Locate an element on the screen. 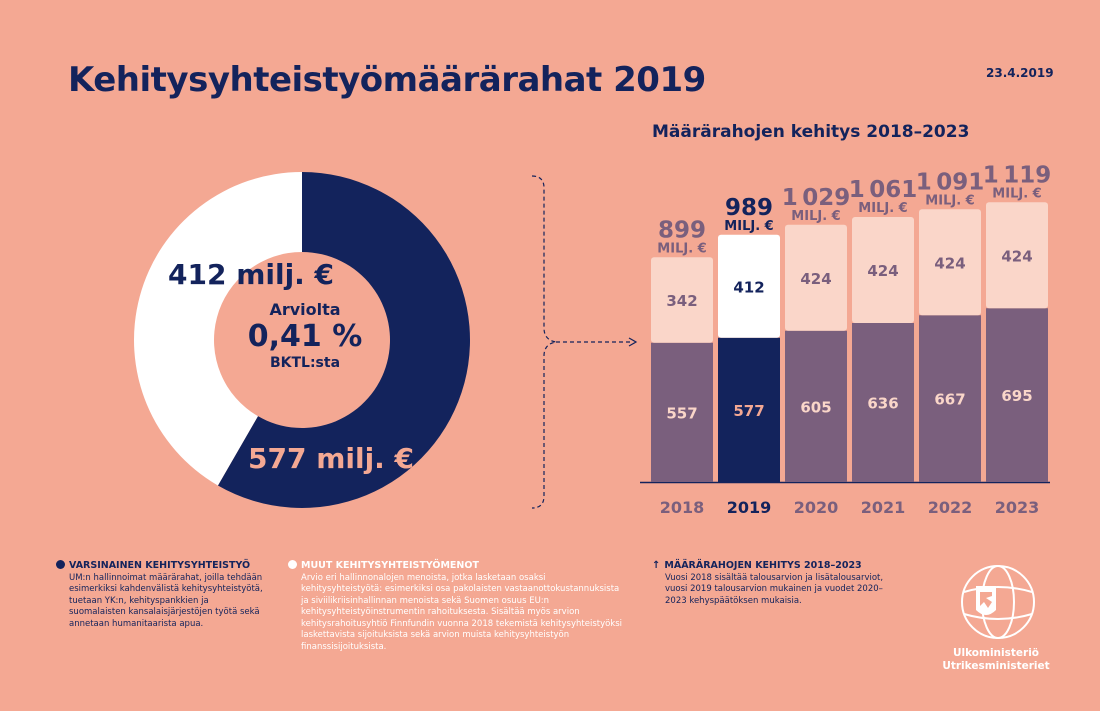  total-2020: 1 029 is located at coordinates (816, 198).